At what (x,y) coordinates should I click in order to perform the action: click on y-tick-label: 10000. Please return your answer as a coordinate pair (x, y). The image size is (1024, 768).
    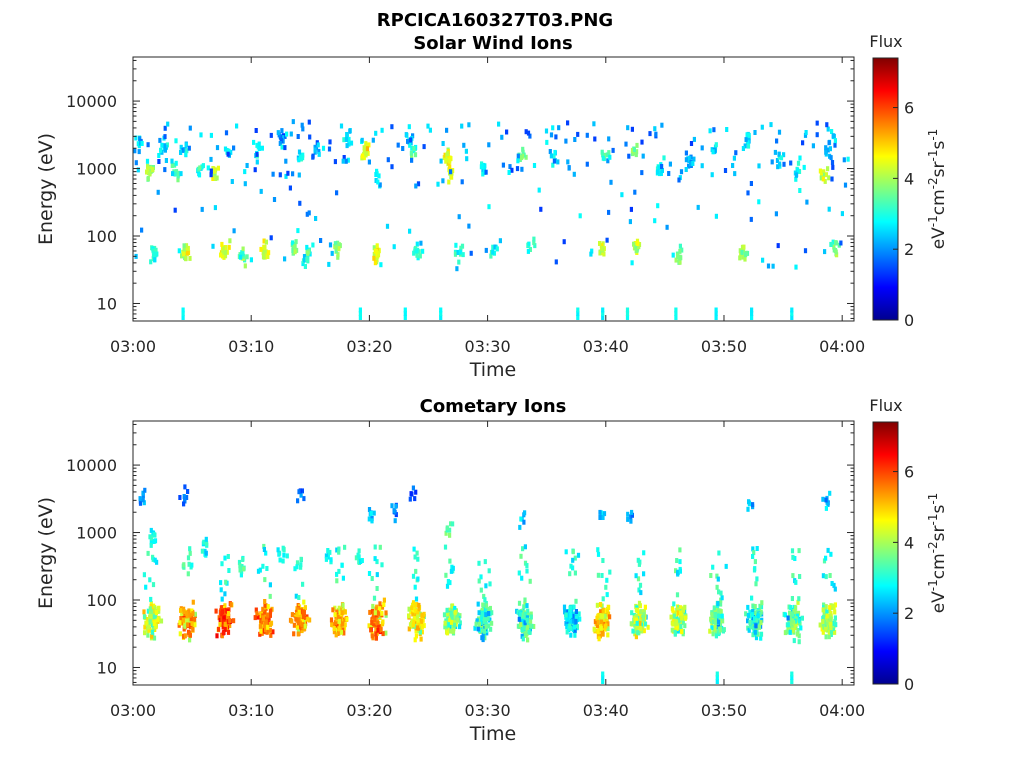
    Looking at the image, I should click on (91, 101).